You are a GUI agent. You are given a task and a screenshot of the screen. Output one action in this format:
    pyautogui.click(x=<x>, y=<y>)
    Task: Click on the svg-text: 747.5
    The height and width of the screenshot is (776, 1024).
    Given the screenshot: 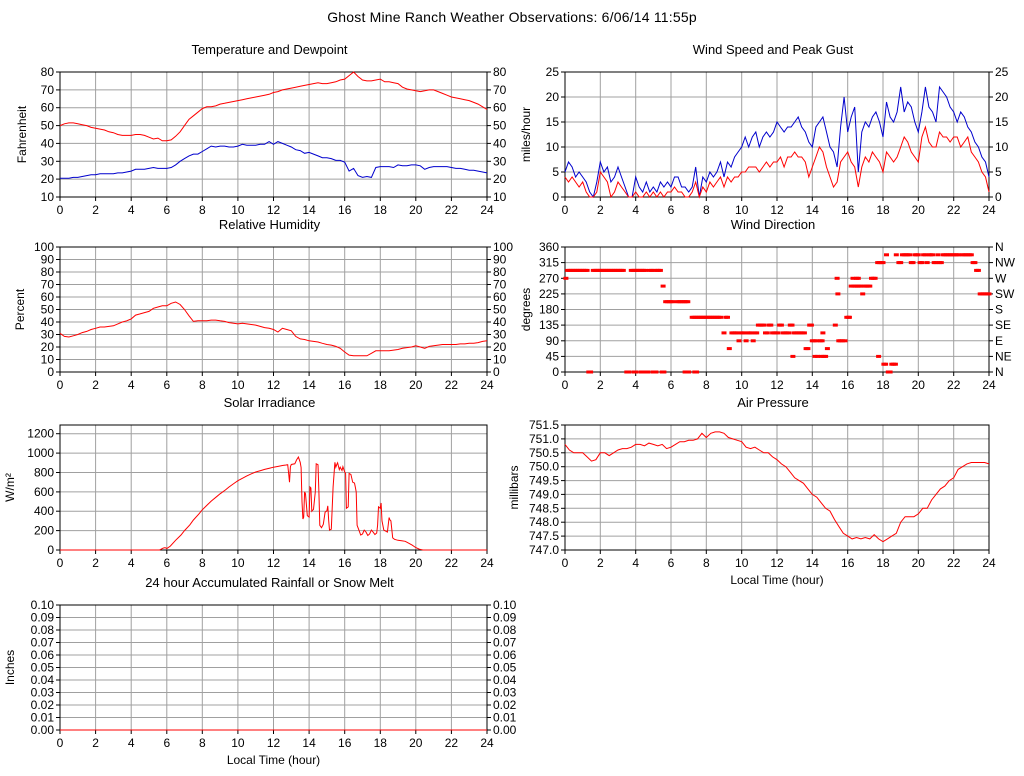 What is the action you would take?
    pyautogui.click(x=544, y=536)
    